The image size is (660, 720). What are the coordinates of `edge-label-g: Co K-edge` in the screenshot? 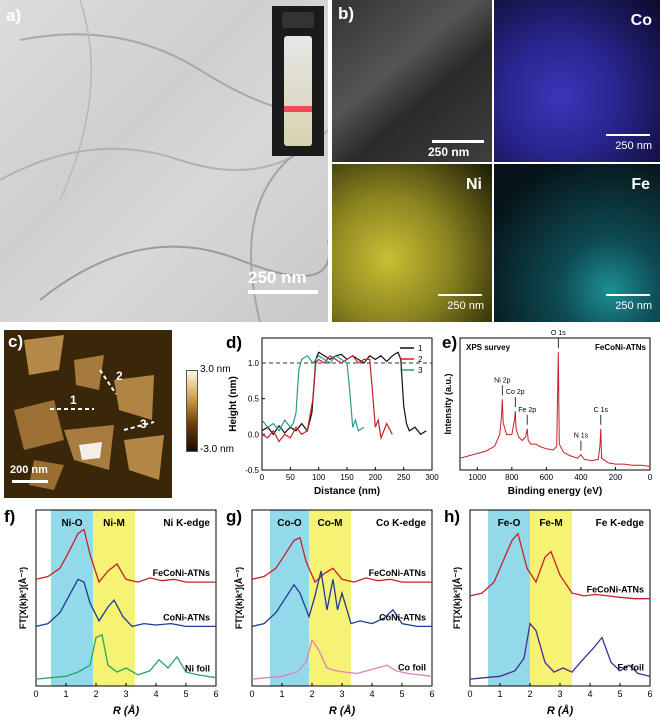 It's located at (401, 523).